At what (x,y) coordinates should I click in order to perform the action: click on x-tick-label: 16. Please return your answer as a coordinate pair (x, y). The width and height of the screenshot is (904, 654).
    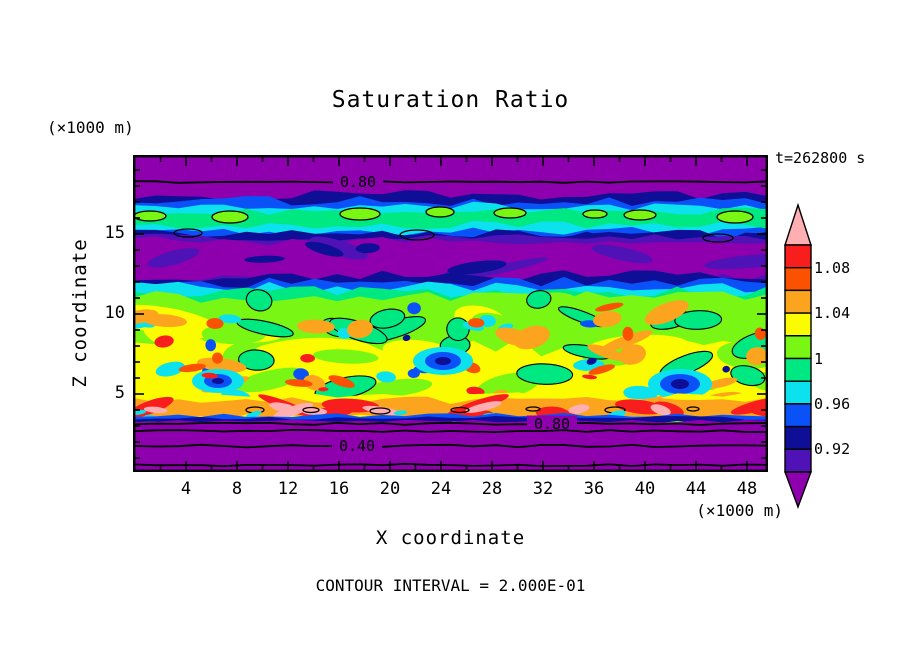
    Looking at the image, I should click on (339, 489).